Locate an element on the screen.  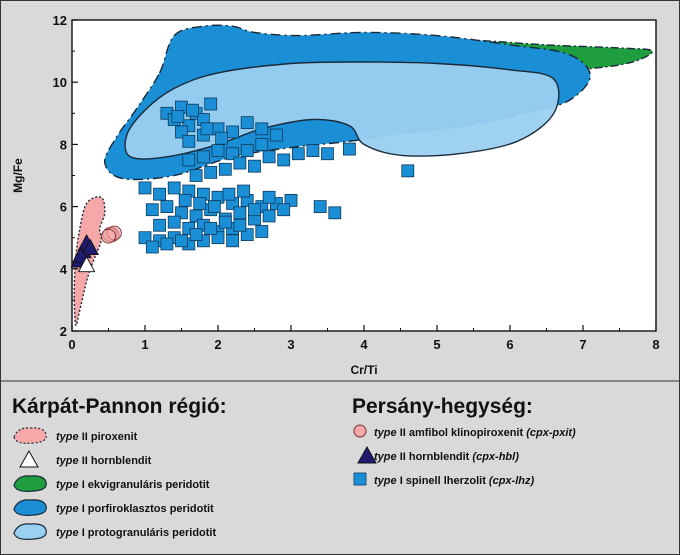
point-hornblendit-karpat is located at coordinates (86, 264).